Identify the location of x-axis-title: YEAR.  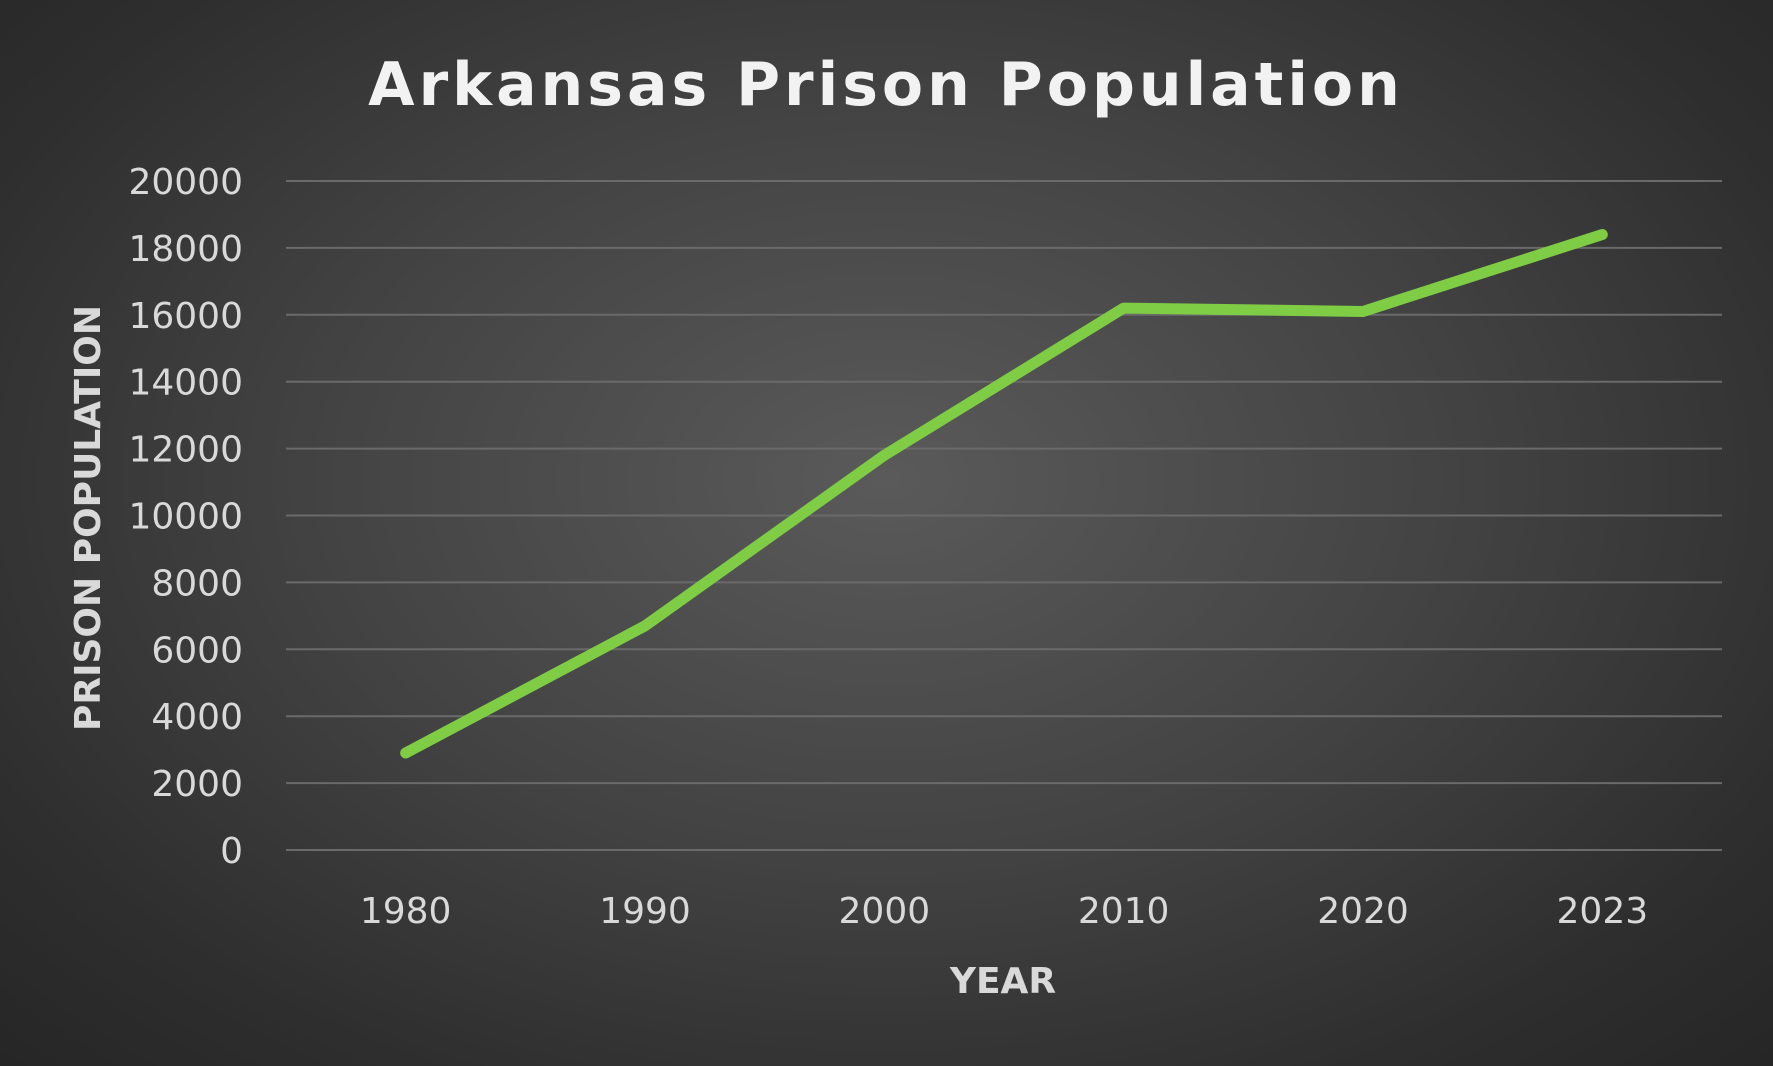
(1002, 981).